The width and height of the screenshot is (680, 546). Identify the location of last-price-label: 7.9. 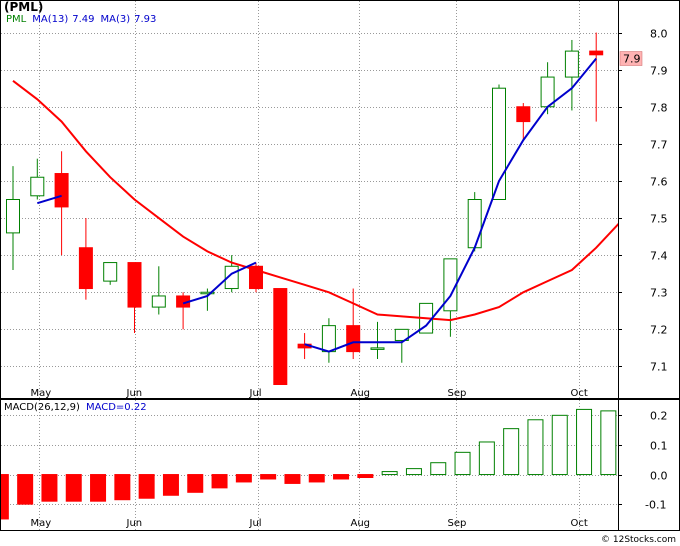
(632, 59).